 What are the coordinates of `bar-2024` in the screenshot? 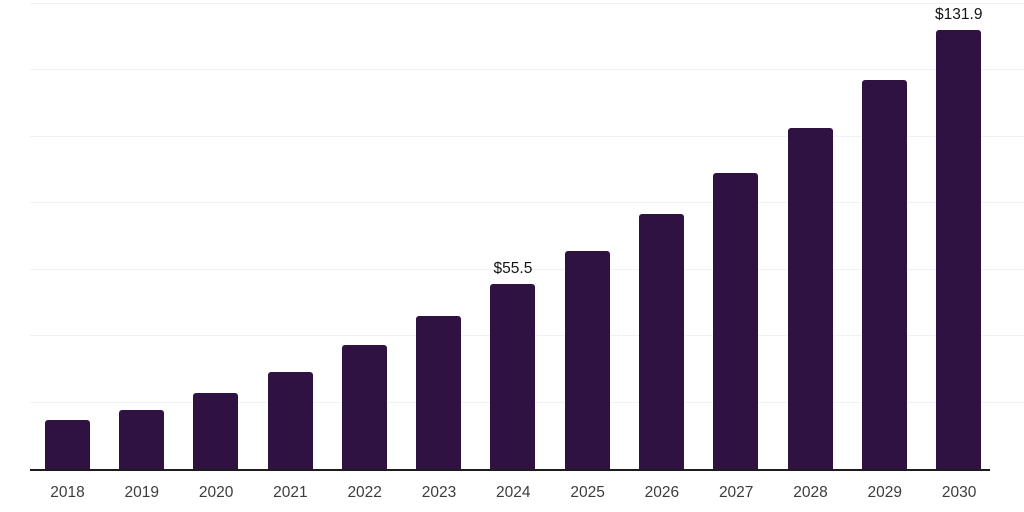 It's located at (513, 376).